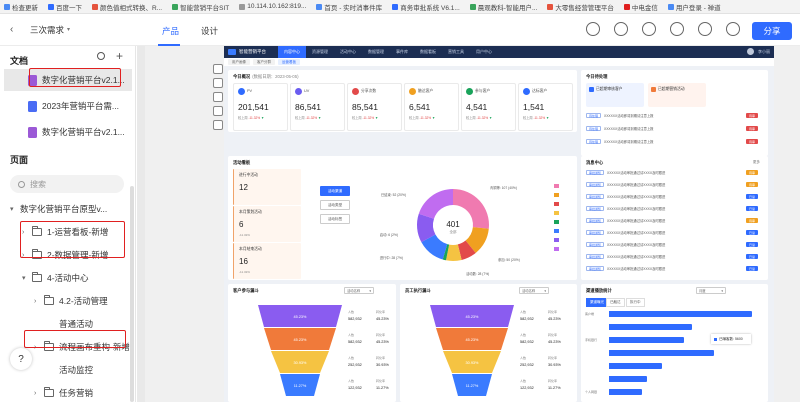  Describe the element at coordinates (615, 302) in the screenshot. I see `channel-tab: 已触达` at that location.